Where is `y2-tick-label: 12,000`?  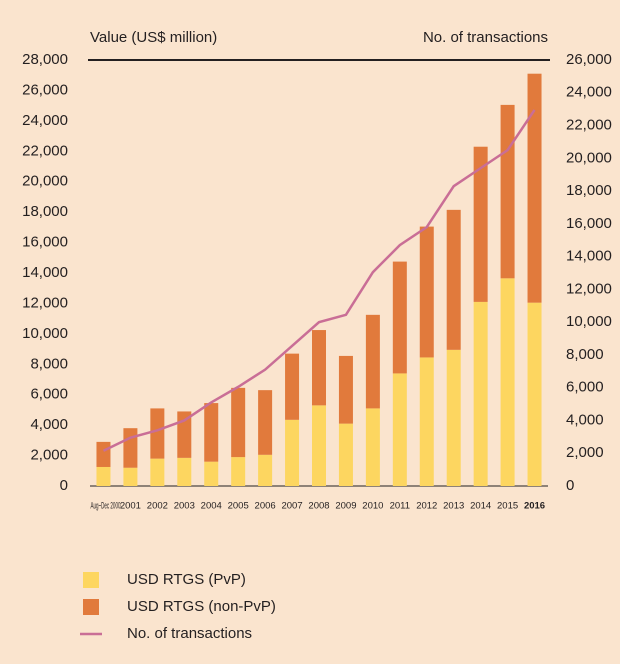 y2-tick-label: 12,000 is located at coordinates (589, 288).